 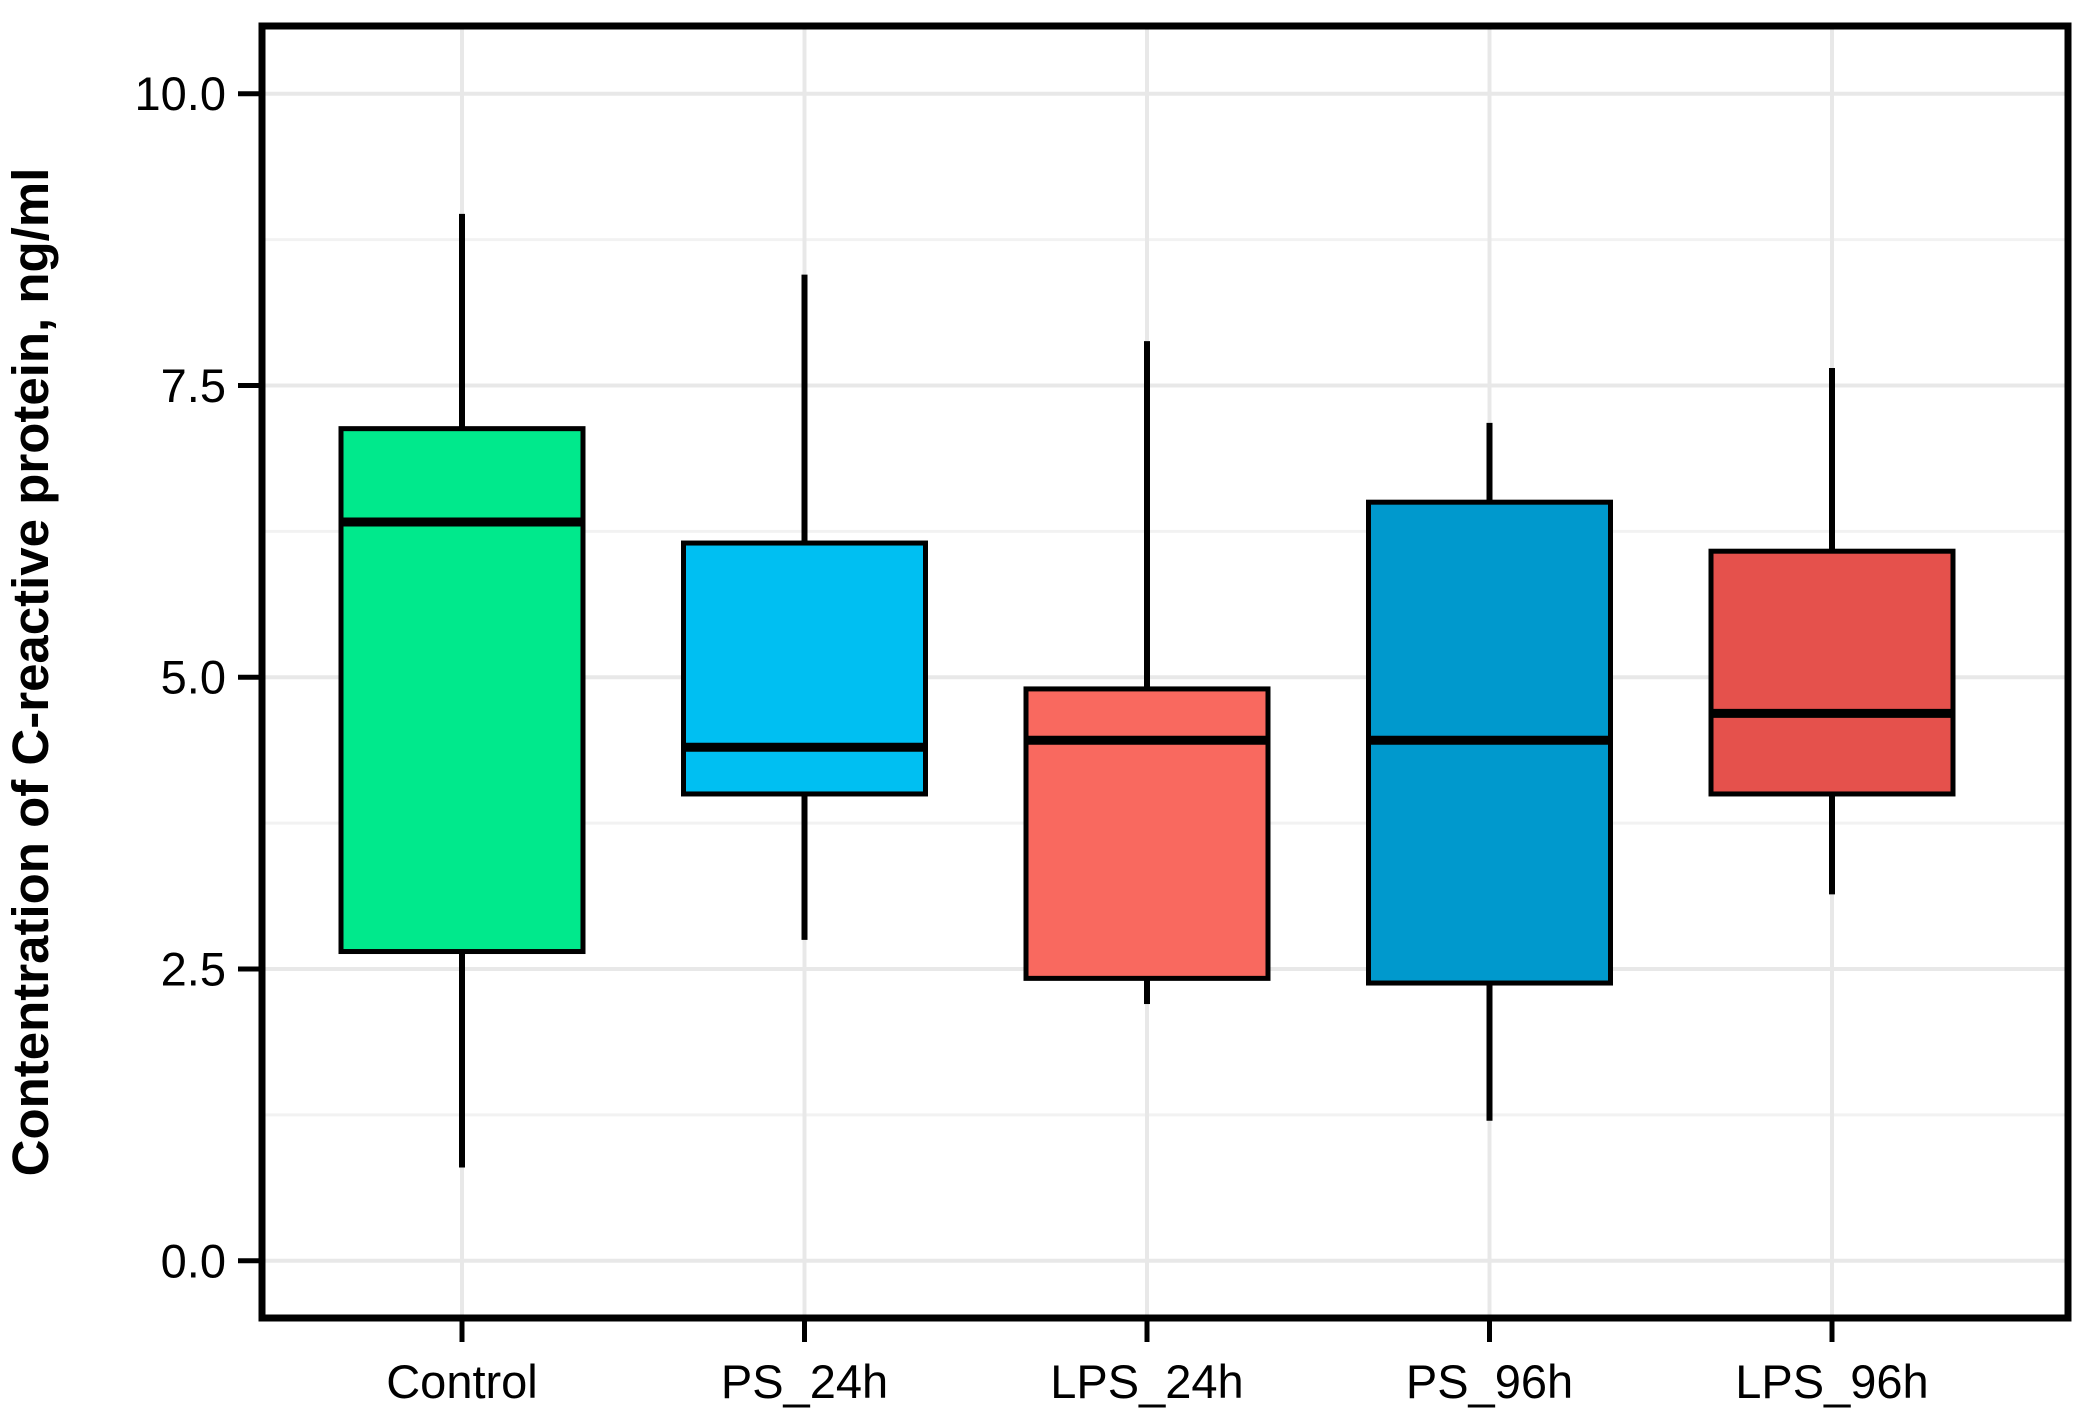 I want to click on box-group-ps_96h, so click(x=1489, y=771).